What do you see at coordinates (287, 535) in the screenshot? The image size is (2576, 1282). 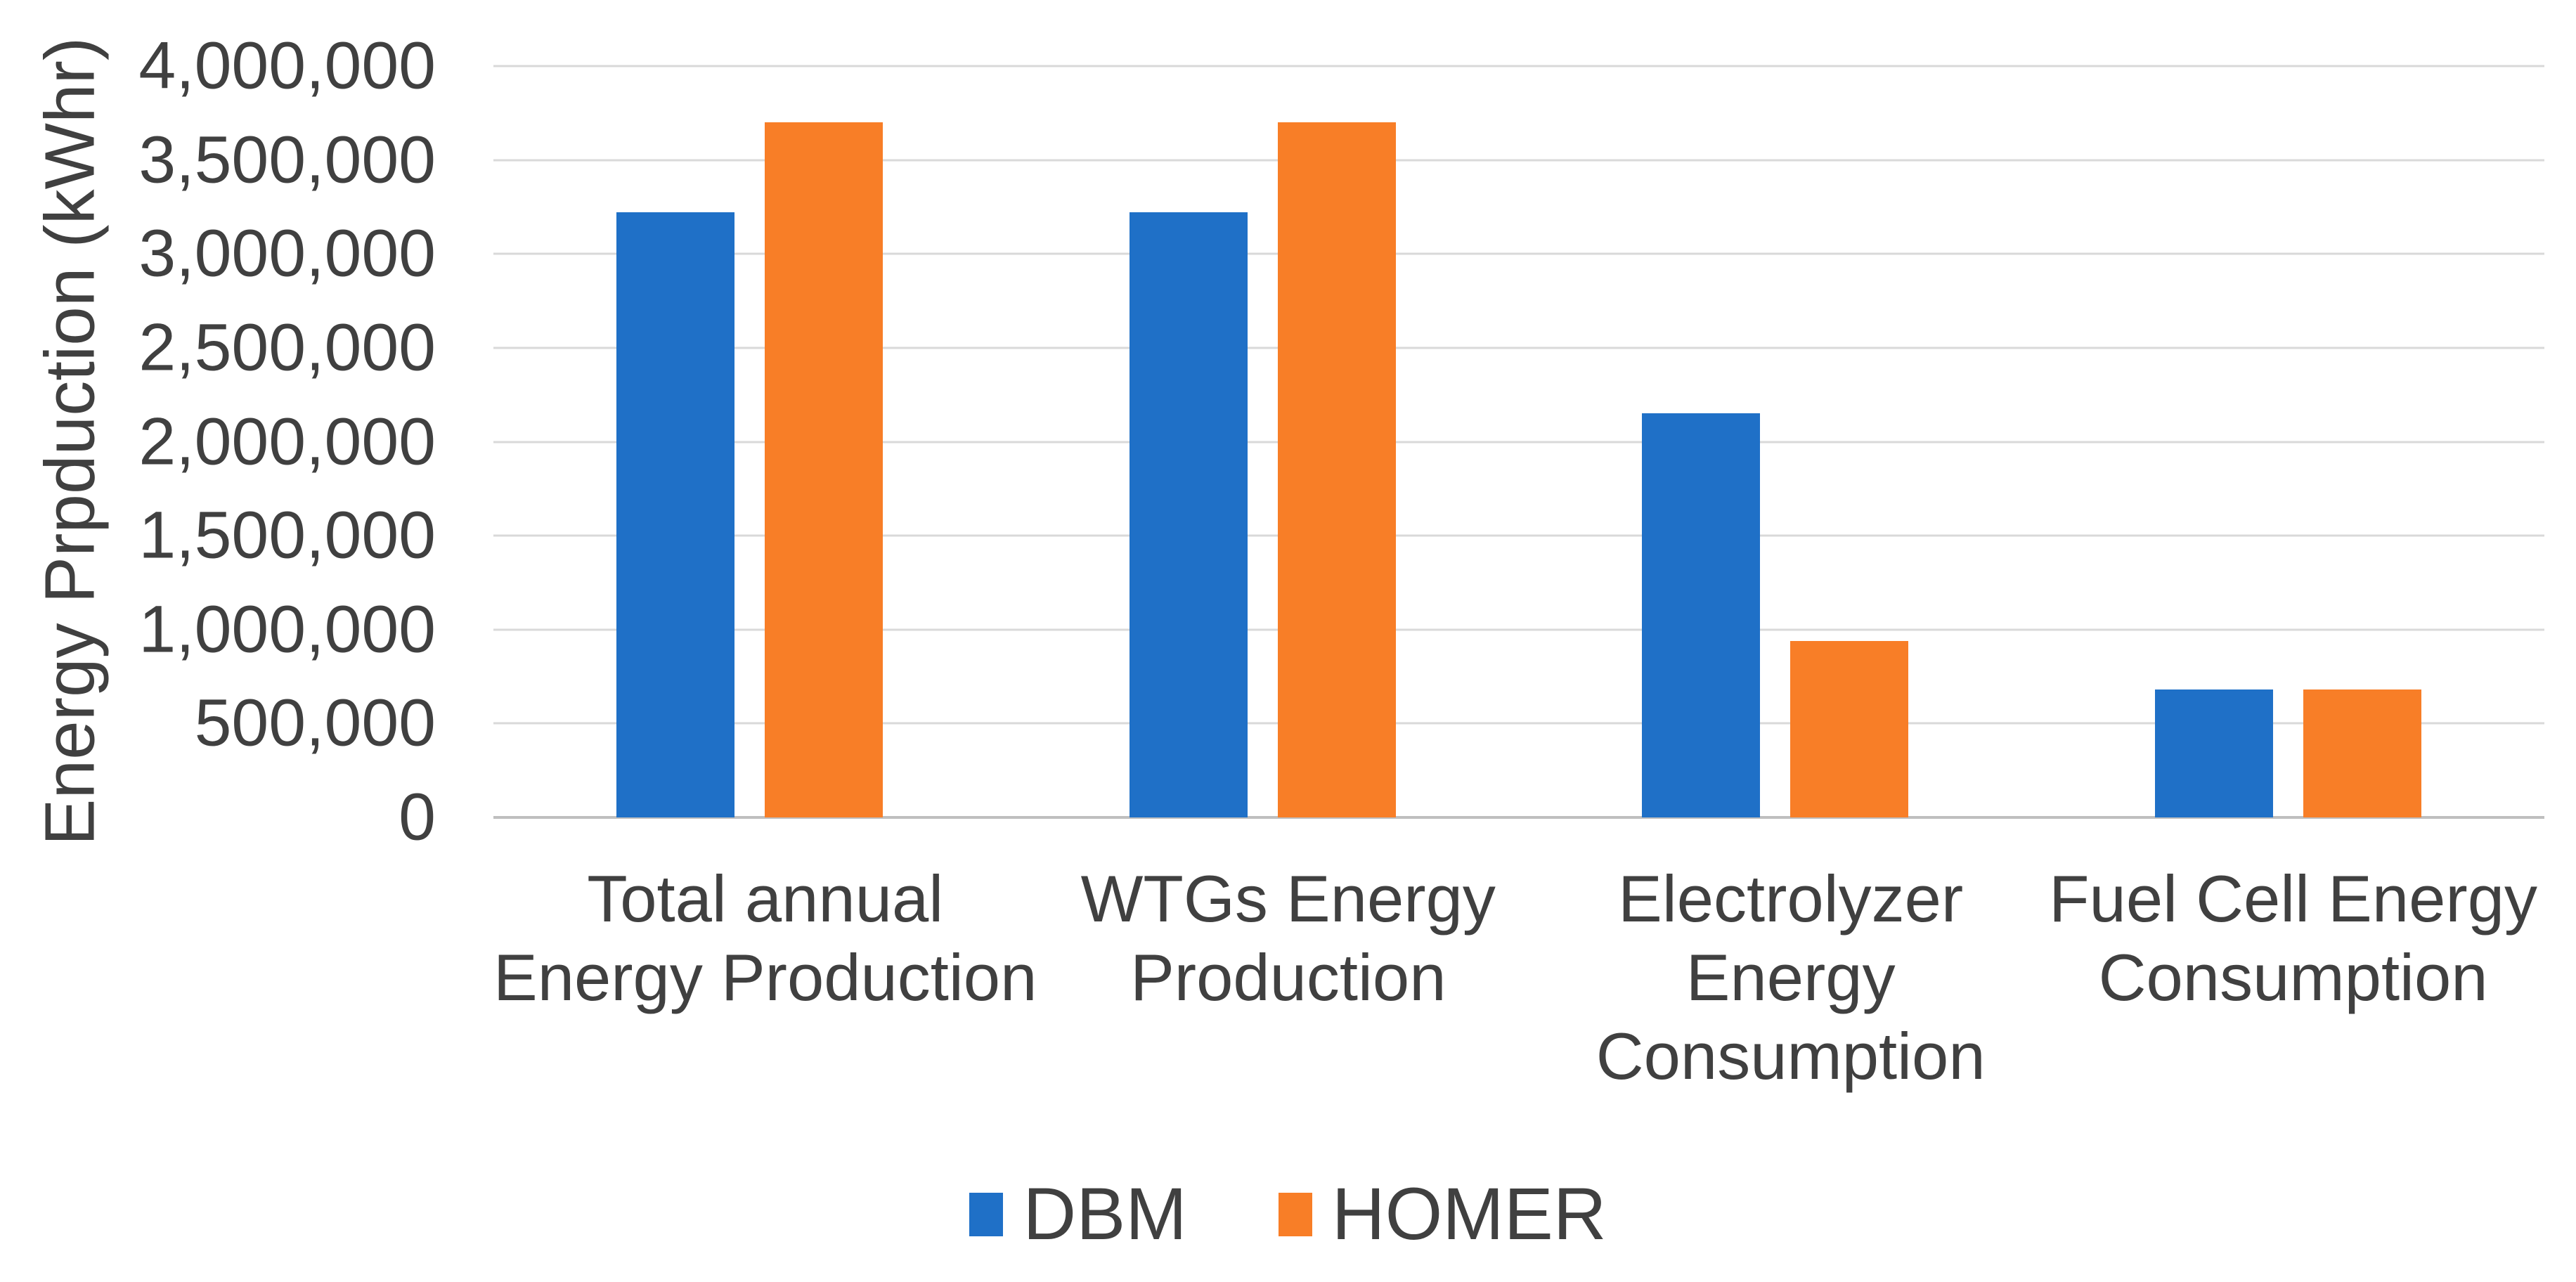 I see `y-tick-label: 1,500,000` at bounding box center [287, 535].